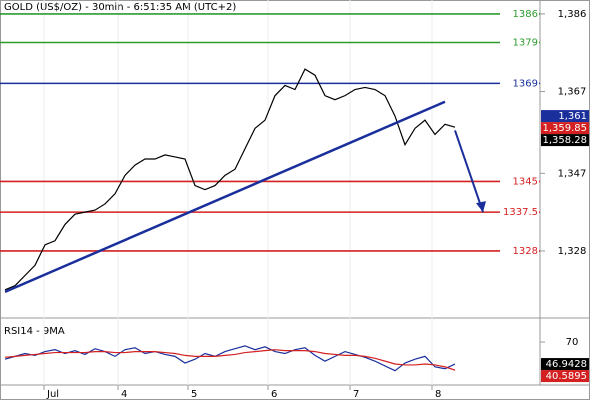 The image size is (590, 400). I want to click on price-tag-label: 46.9428, so click(566, 364).